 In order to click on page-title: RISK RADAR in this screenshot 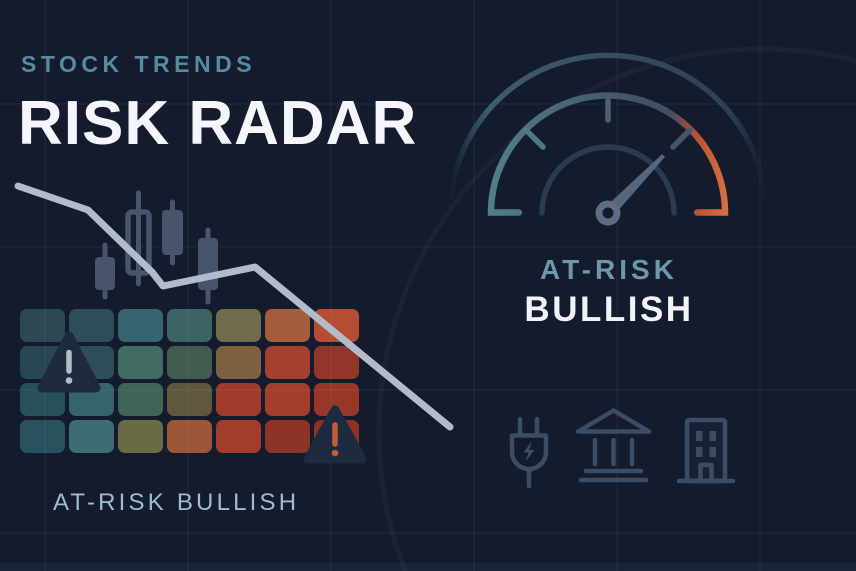, I will do `click(218, 123)`.